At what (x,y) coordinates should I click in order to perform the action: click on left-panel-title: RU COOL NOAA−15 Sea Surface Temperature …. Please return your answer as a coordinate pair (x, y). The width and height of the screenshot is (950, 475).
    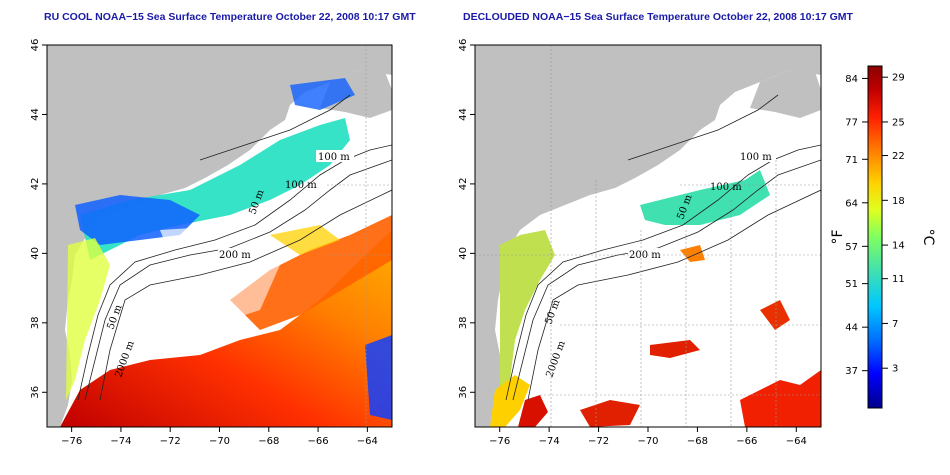
    Looking at the image, I should click on (230, 17).